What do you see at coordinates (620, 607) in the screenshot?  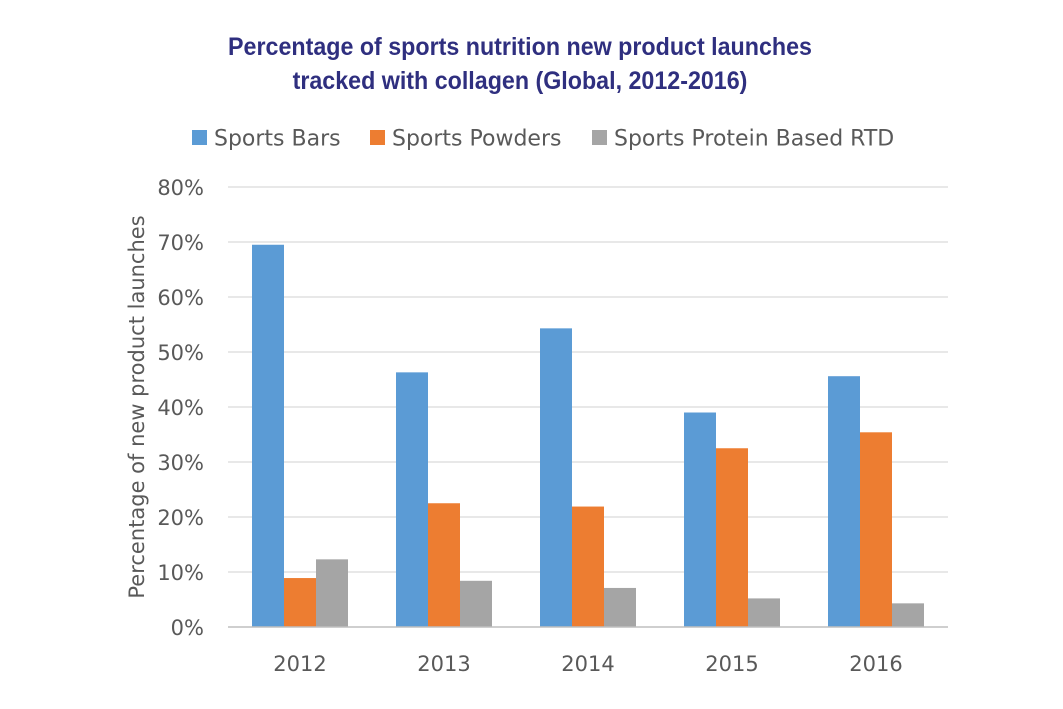 I see `bar-sports-protein-based-rtd-2014` at bounding box center [620, 607].